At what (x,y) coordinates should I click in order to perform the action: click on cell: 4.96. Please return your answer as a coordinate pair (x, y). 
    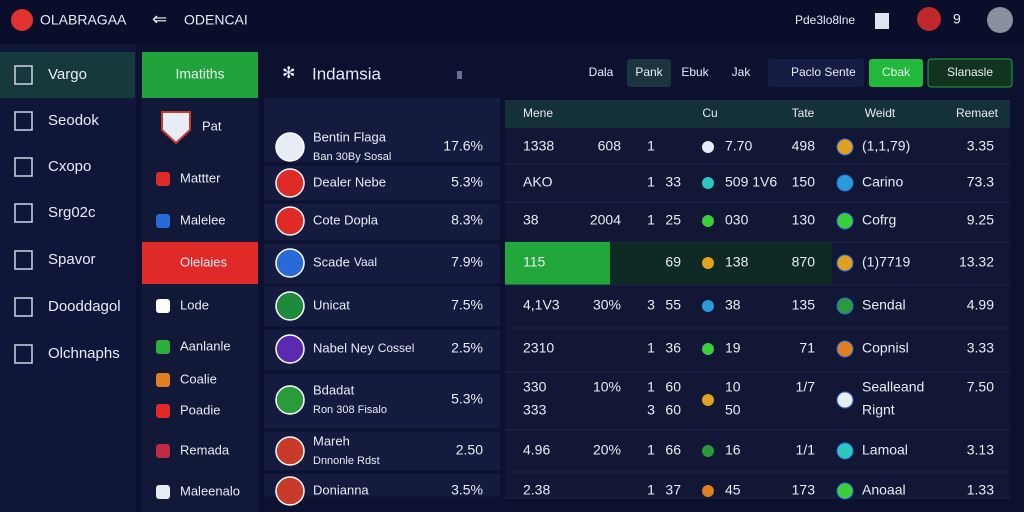
    Looking at the image, I should click on (536, 450).